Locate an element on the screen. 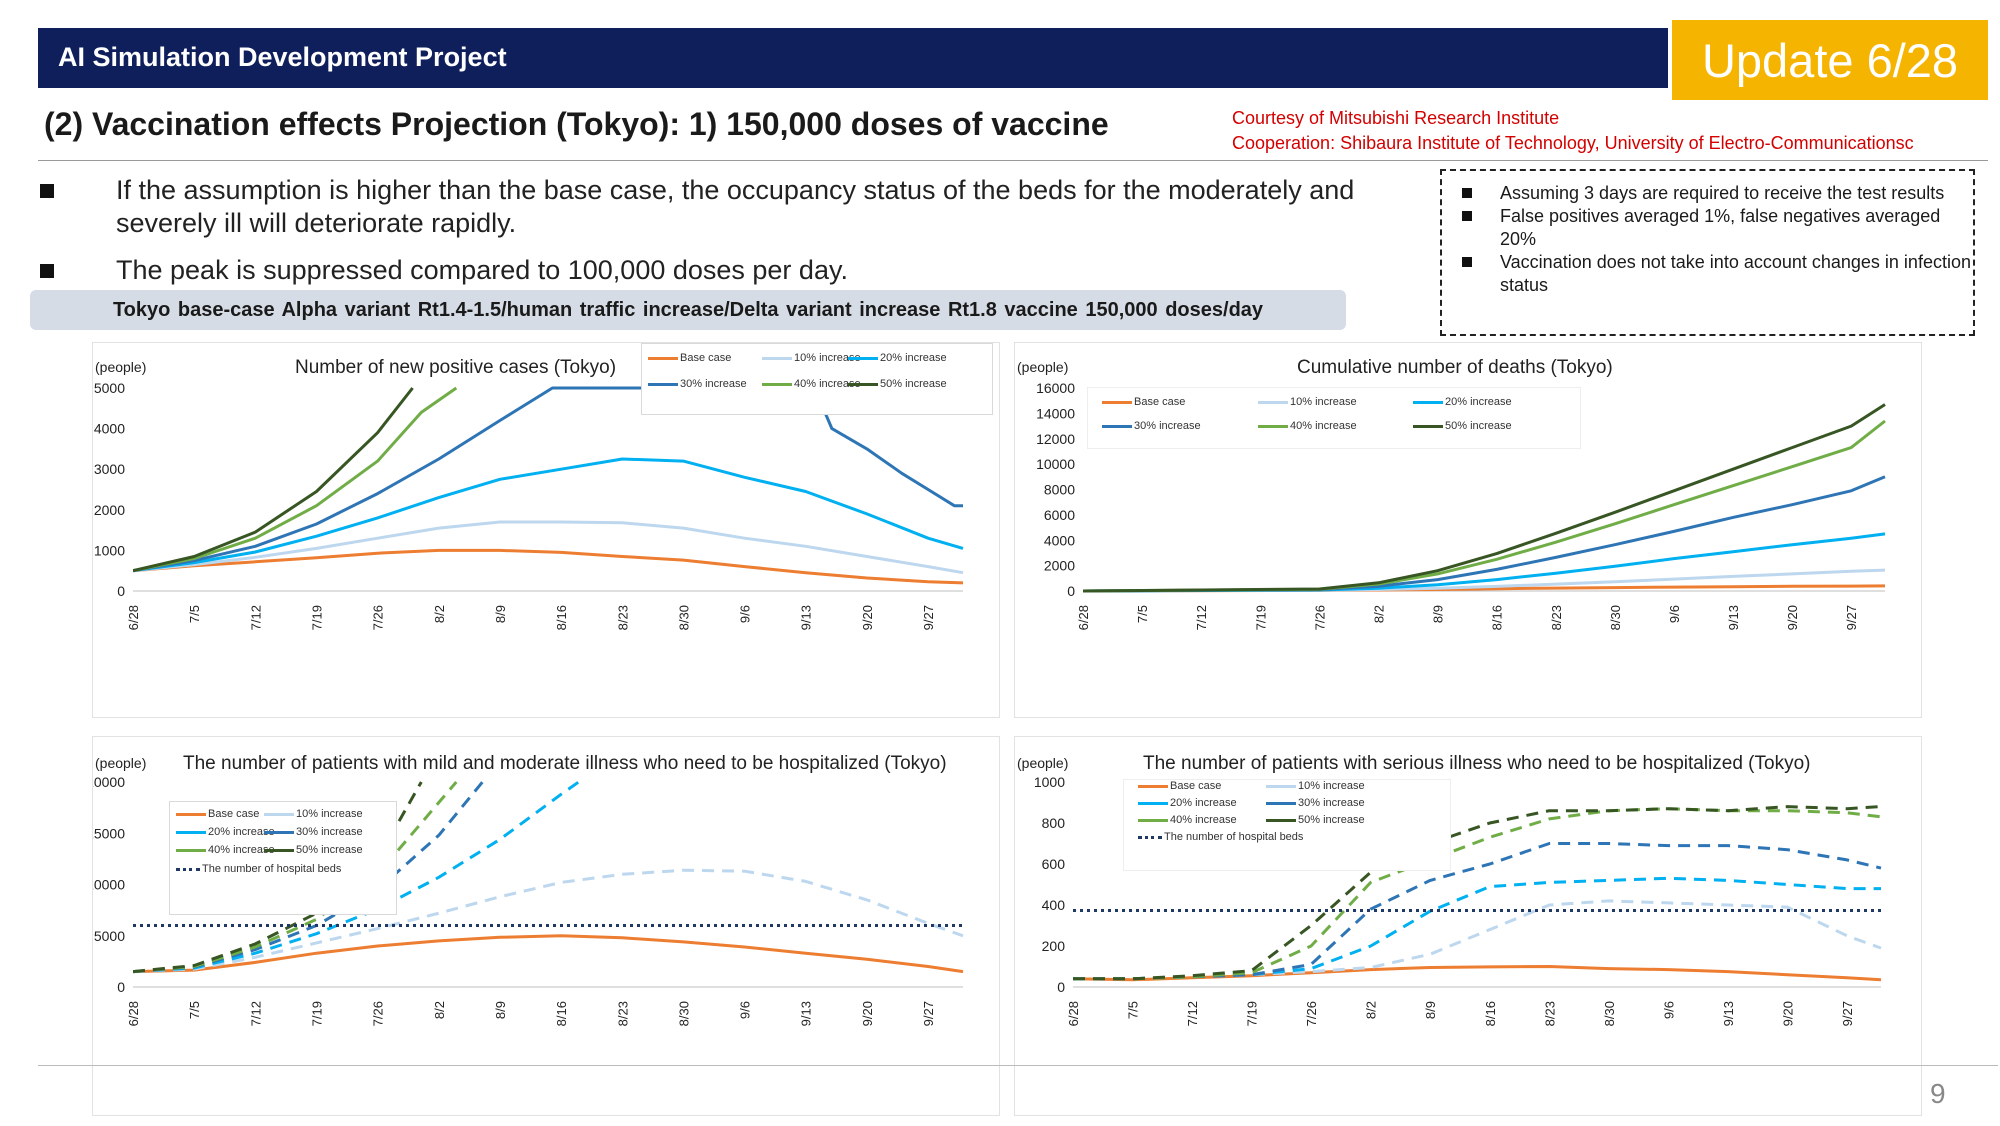 Image resolution: width=2000 pixels, height=1126 pixels. page-number: 9 is located at coordinates (1938, 1093).